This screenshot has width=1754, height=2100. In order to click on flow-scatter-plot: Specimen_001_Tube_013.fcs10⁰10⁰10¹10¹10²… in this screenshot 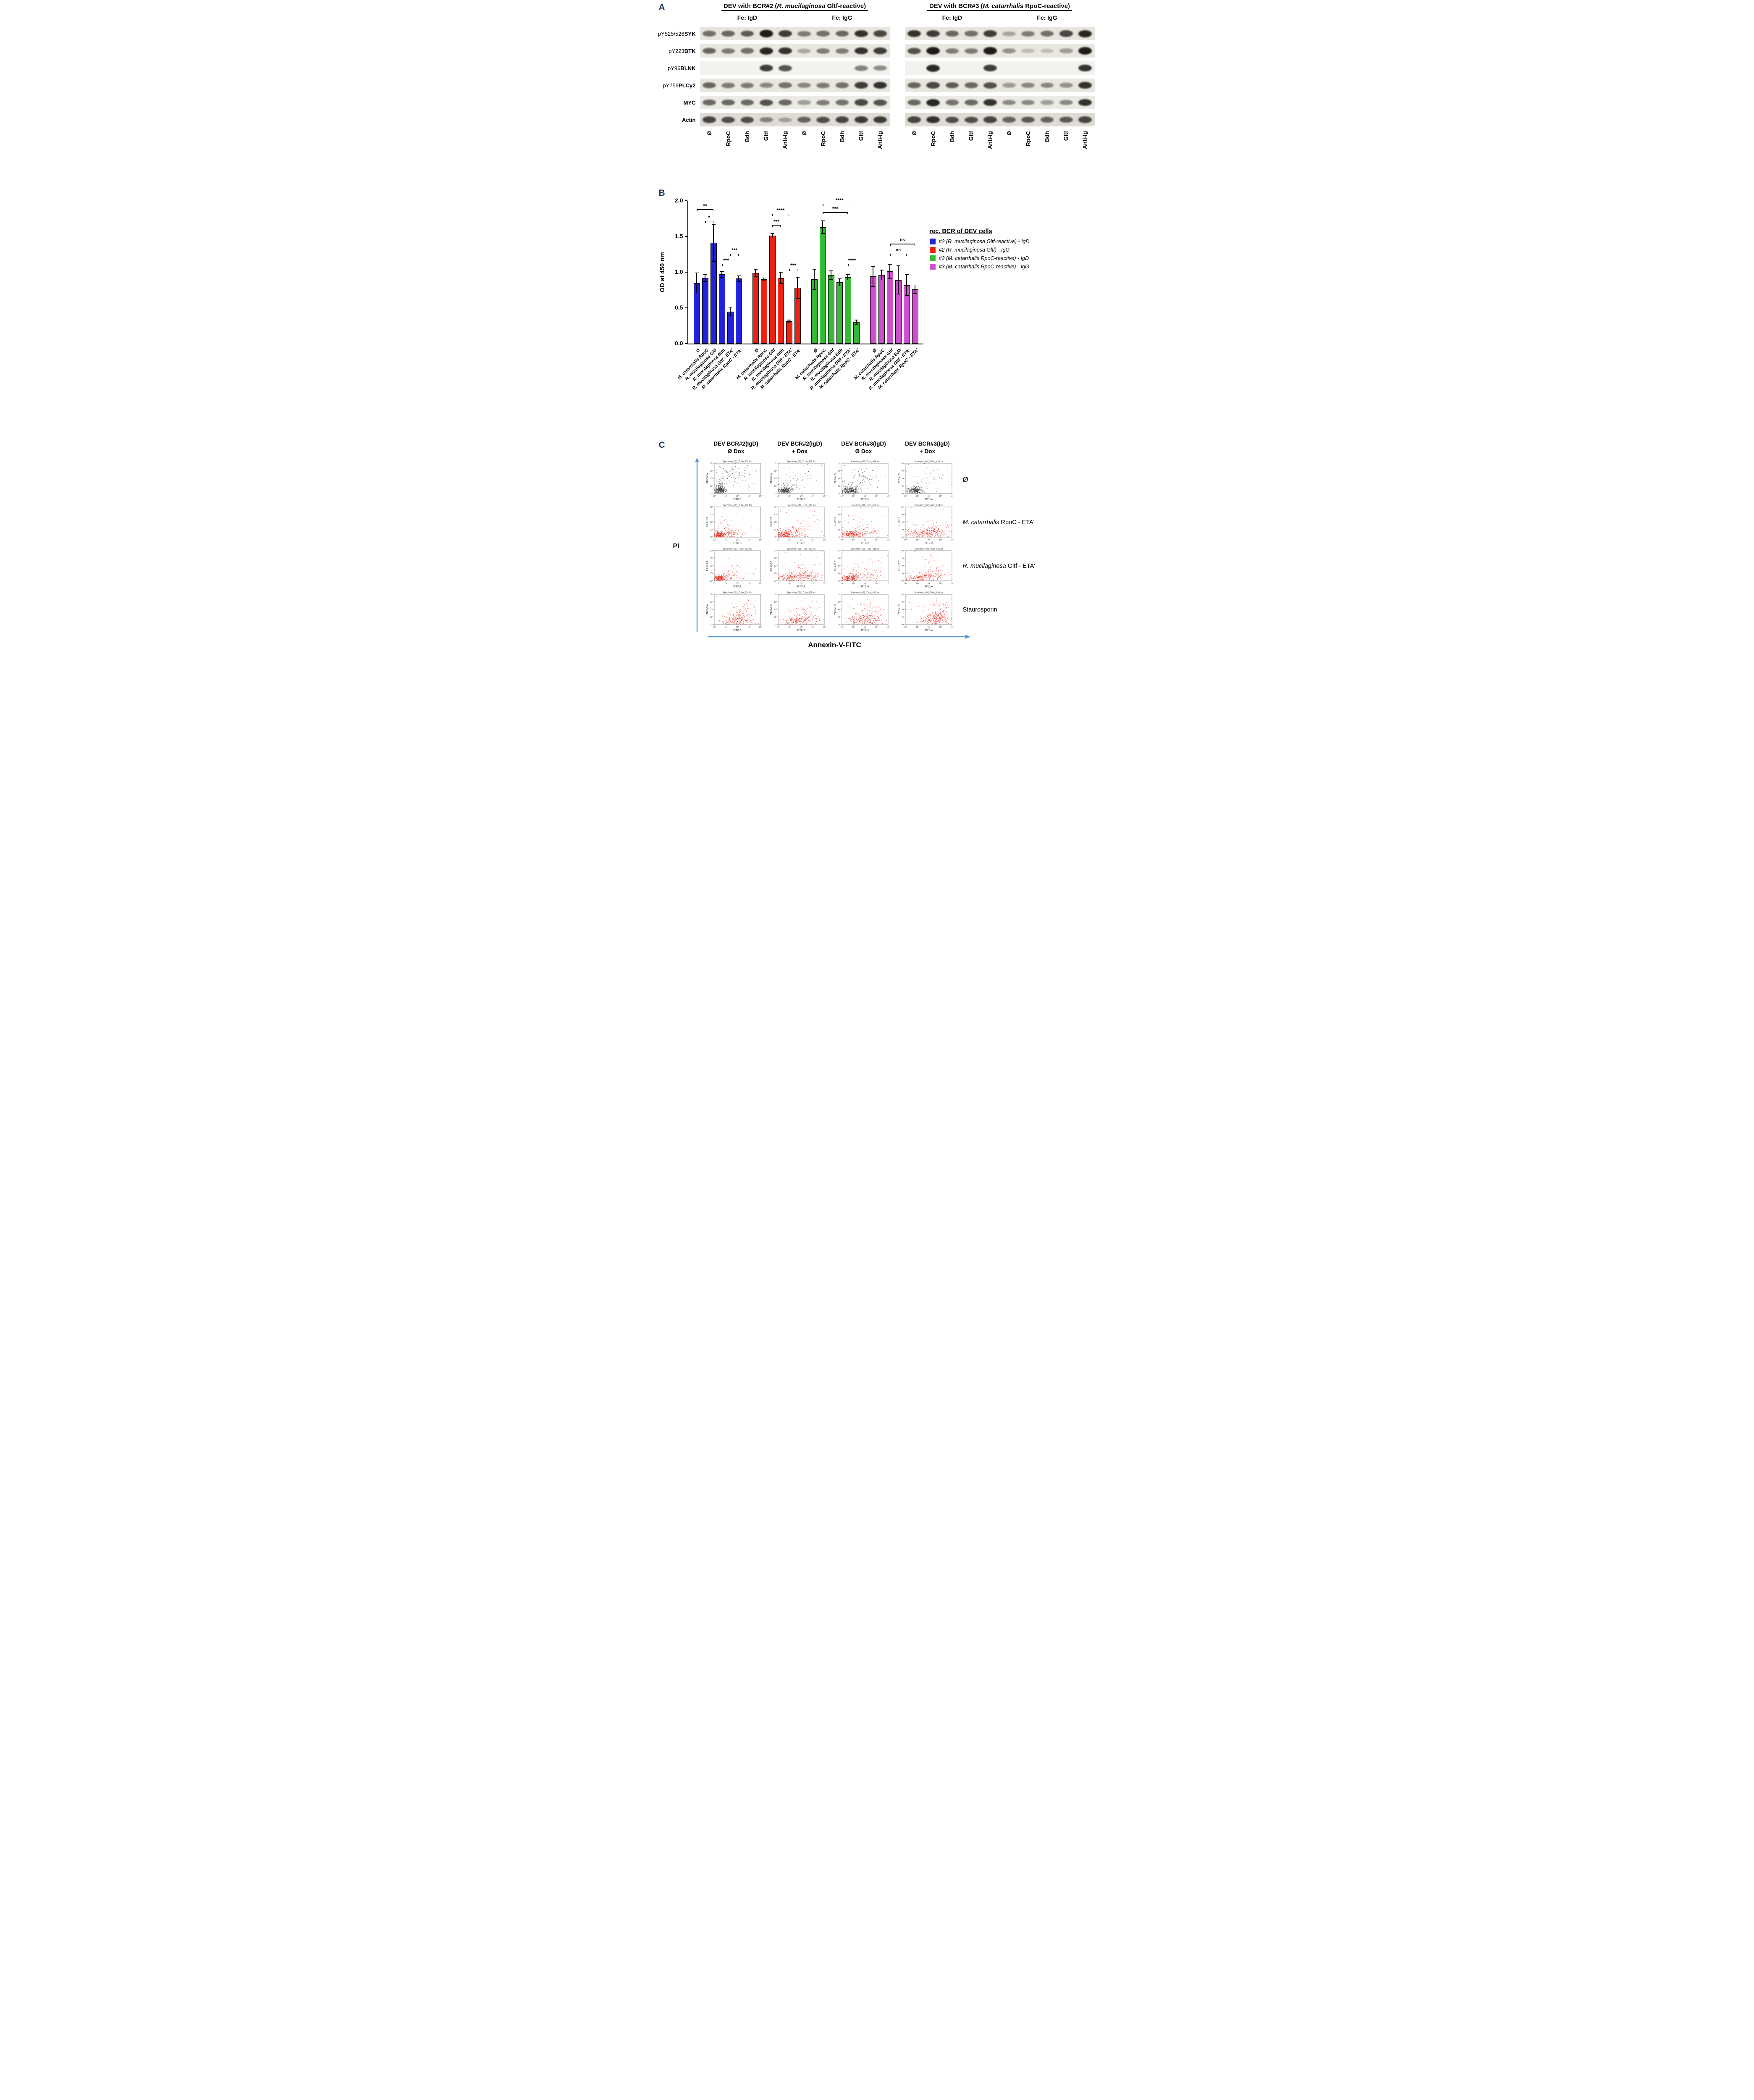, I will do `click(926, 481)`.